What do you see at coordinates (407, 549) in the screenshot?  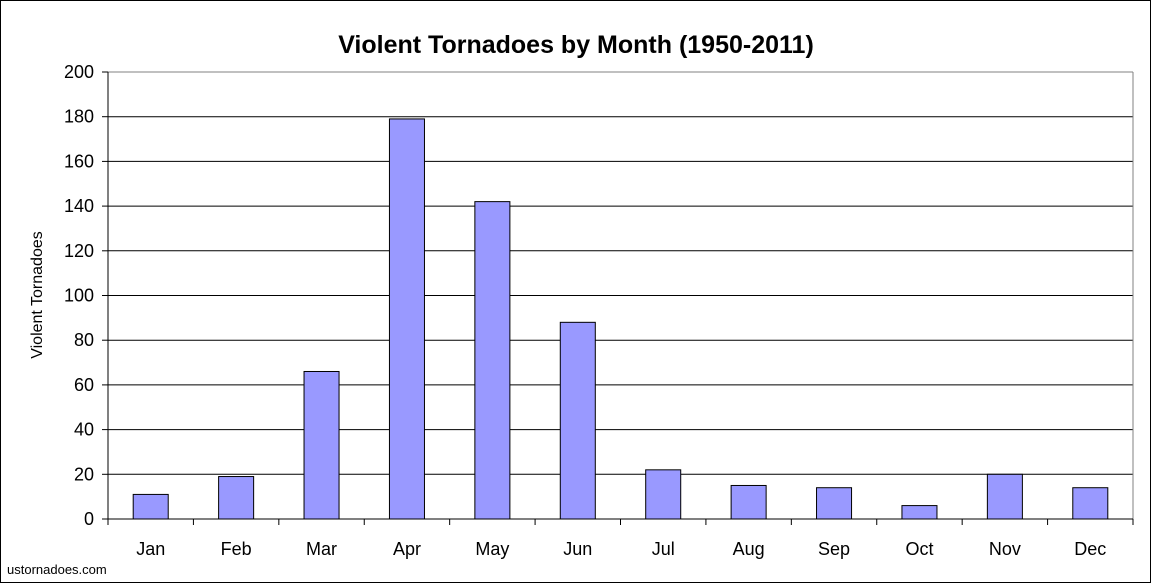 I see `x-tick-label: Apr` at bounding box center [407, 549].